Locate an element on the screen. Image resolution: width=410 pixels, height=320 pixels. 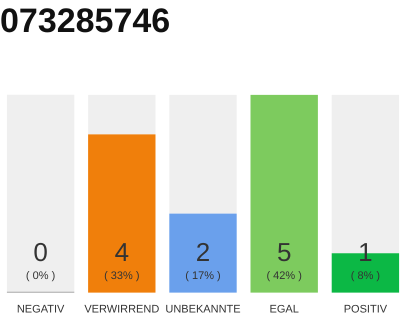
annotation: ( 17% ) is located at coordinates (203, 276).